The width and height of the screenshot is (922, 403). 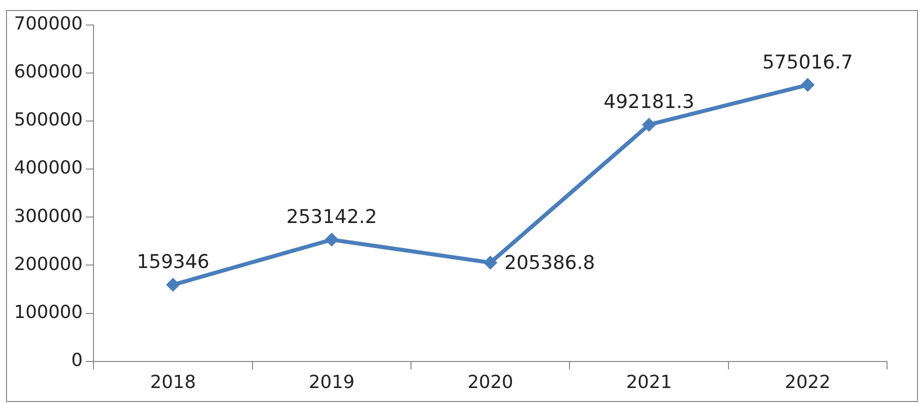 I want to click on y-tick-label: 0, so click(x=77, y=361).